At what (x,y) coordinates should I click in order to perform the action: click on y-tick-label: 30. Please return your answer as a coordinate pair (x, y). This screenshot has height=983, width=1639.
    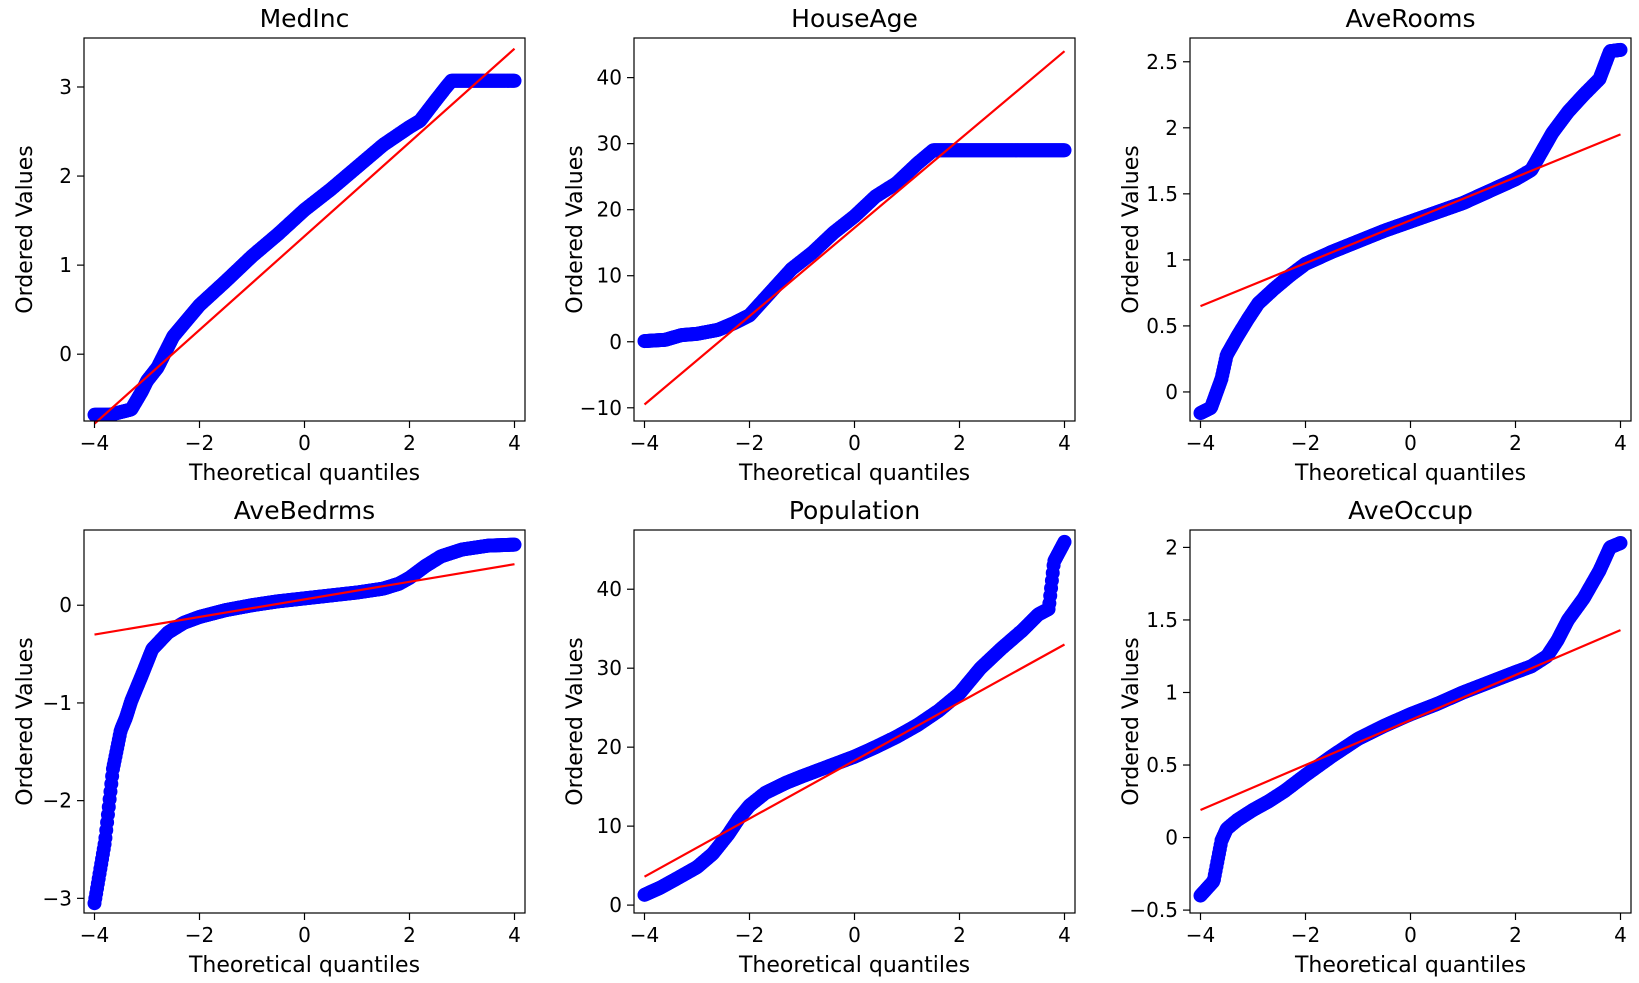
    Looking at the image, I should click on (609, 144).